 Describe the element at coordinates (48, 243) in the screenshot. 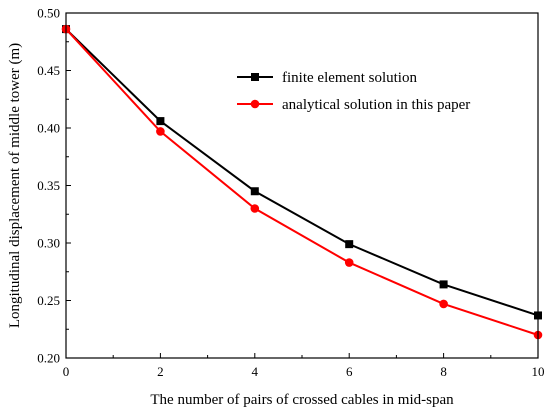

I see `y-tick-label: 0.30` at that location.